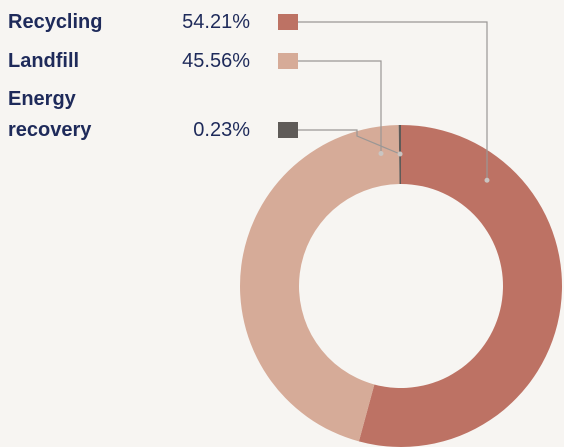 This screenshot has width=564, height=447. What do you see at coordinates (50, 114) in the screenshot?
I see `legend-label: Energy recovery` at bounding box center [50, 114].